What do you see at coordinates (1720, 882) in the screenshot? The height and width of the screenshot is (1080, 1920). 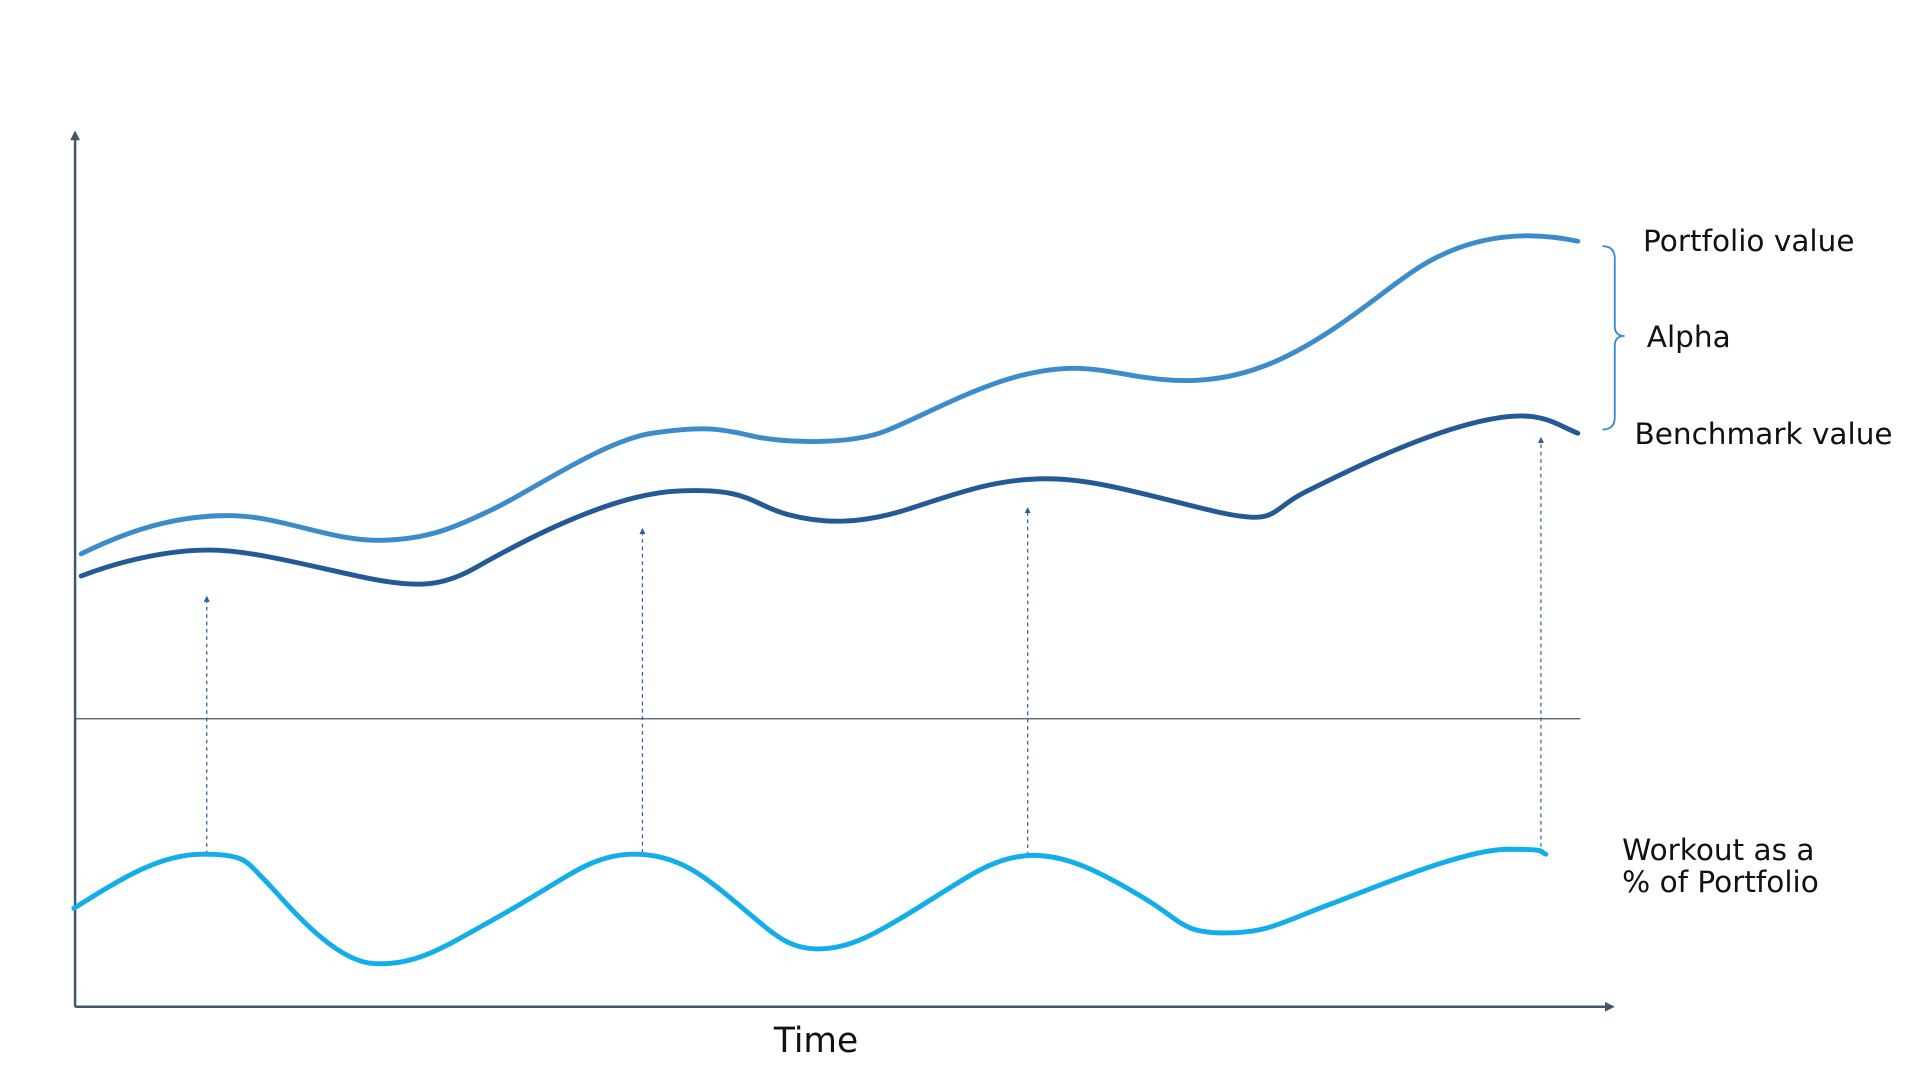 I see `workout-label: % of Portfolio` at bounding box center [1720, 882].